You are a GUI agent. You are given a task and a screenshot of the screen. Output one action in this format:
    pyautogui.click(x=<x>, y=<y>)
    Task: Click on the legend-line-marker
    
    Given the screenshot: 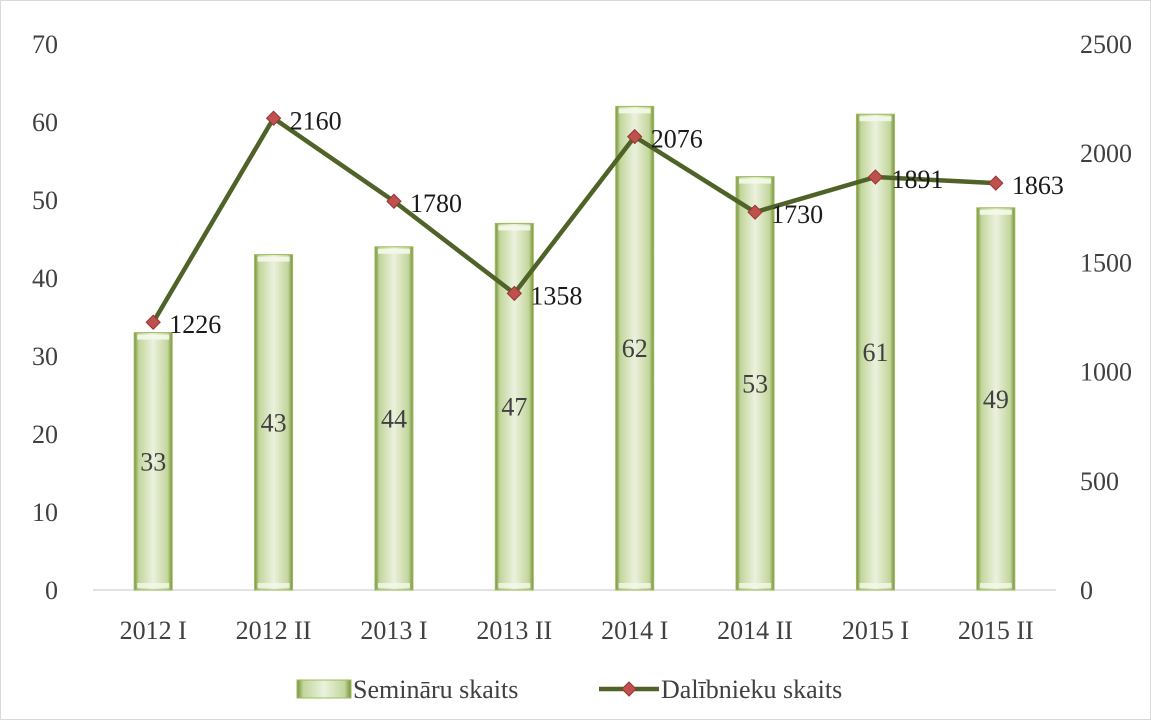 What is the action you would take?
    pyautogui.click(x=629, y=689)
    